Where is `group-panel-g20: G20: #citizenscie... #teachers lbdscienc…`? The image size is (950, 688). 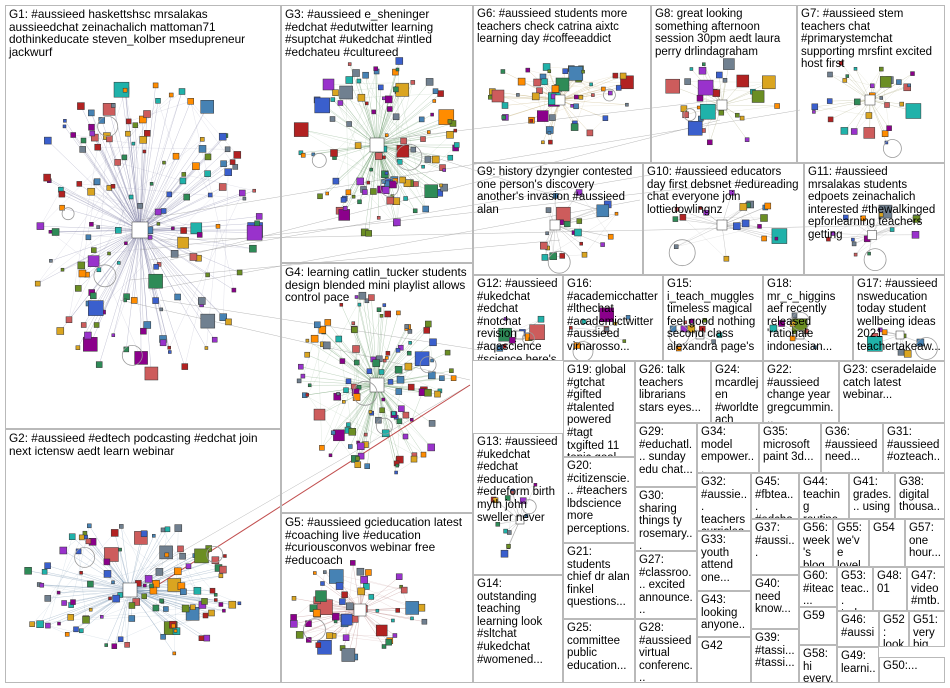 group-panel-g20: G20: #citizenscie... #teachers lbdscienc… is located at coordinates (599, 500).